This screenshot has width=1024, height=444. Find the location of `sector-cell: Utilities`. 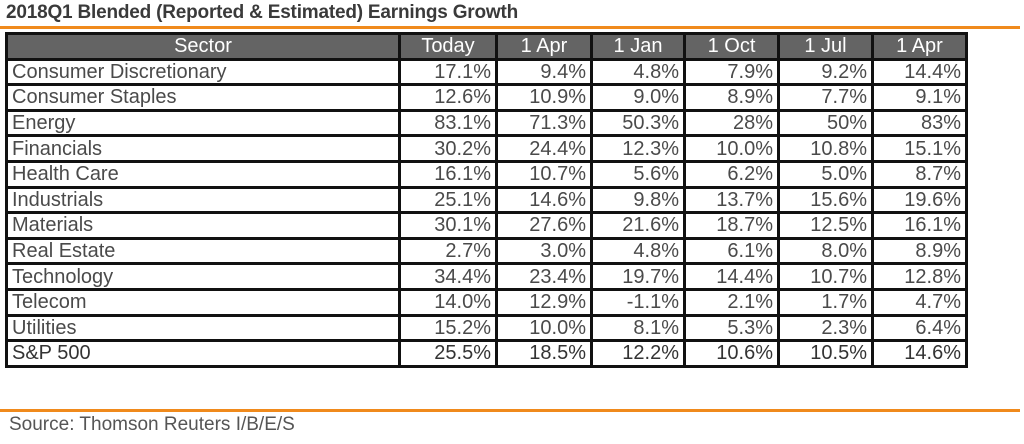

sector-cell: Utilities is located at coordinates (203, 328).